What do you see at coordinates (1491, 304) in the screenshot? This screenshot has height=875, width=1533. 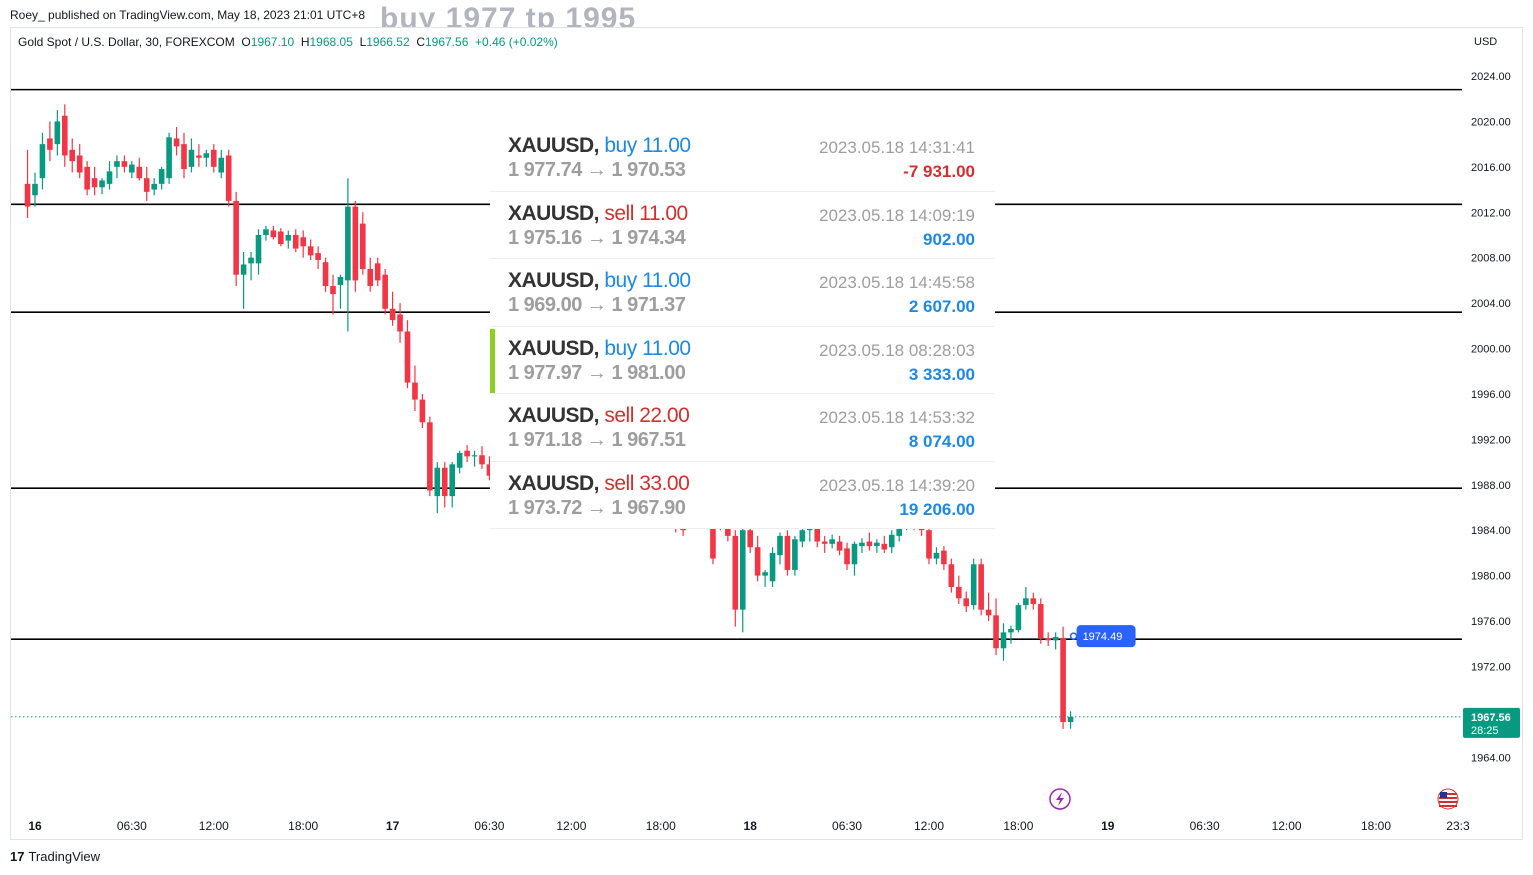 I see `y-tick-label: 2004.00` at bounding box center [1491, 304].